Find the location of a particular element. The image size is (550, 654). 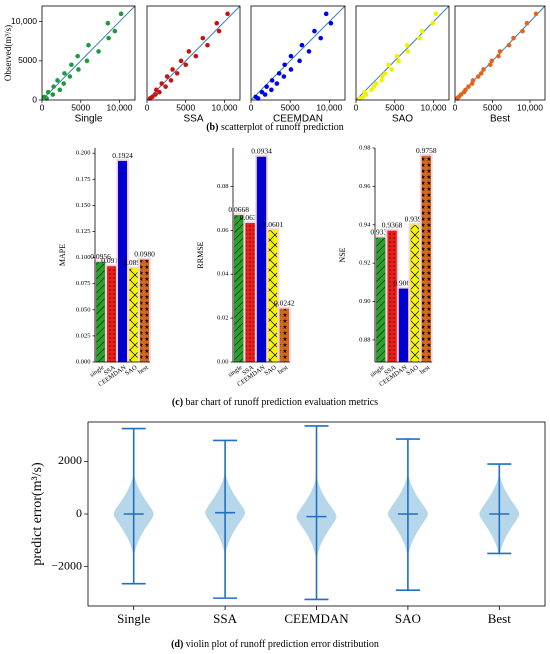

value-label: 0.0980 is located at coordinates (144, 253).